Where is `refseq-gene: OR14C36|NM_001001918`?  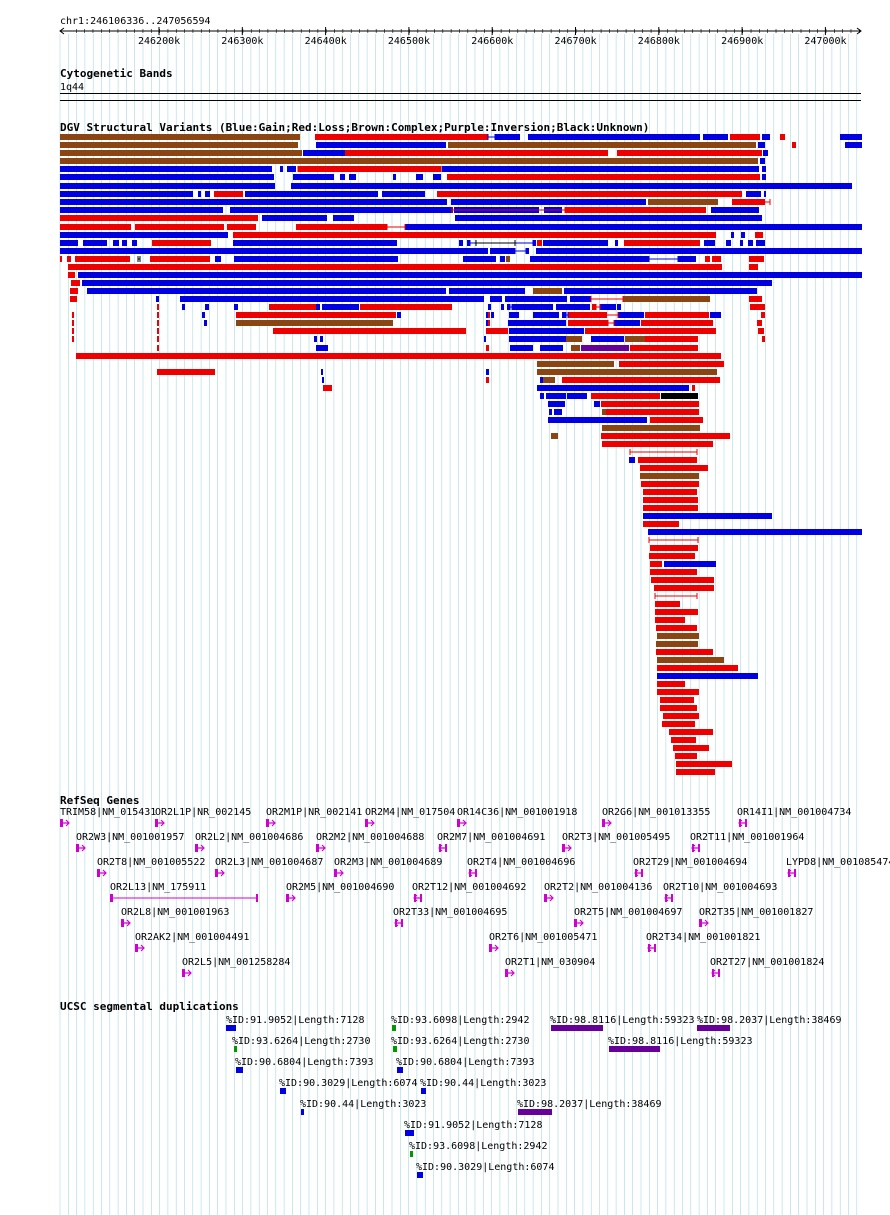 refseq-gene: OR14C36|NM_001001918 is located at coordinates (517, 817).